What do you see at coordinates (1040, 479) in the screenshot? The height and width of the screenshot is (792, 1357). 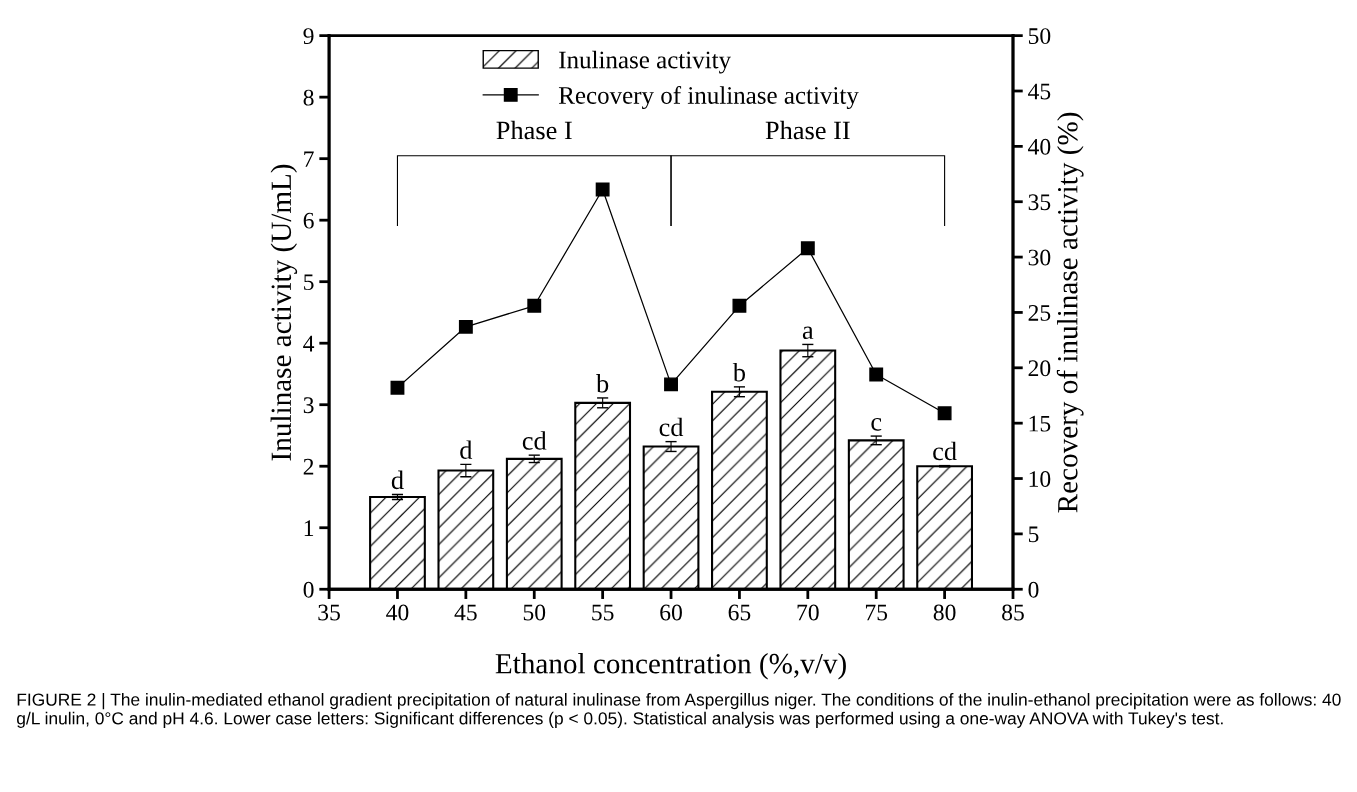 I see `y2-tick-label: 10` at bounding box center [1040, 479].